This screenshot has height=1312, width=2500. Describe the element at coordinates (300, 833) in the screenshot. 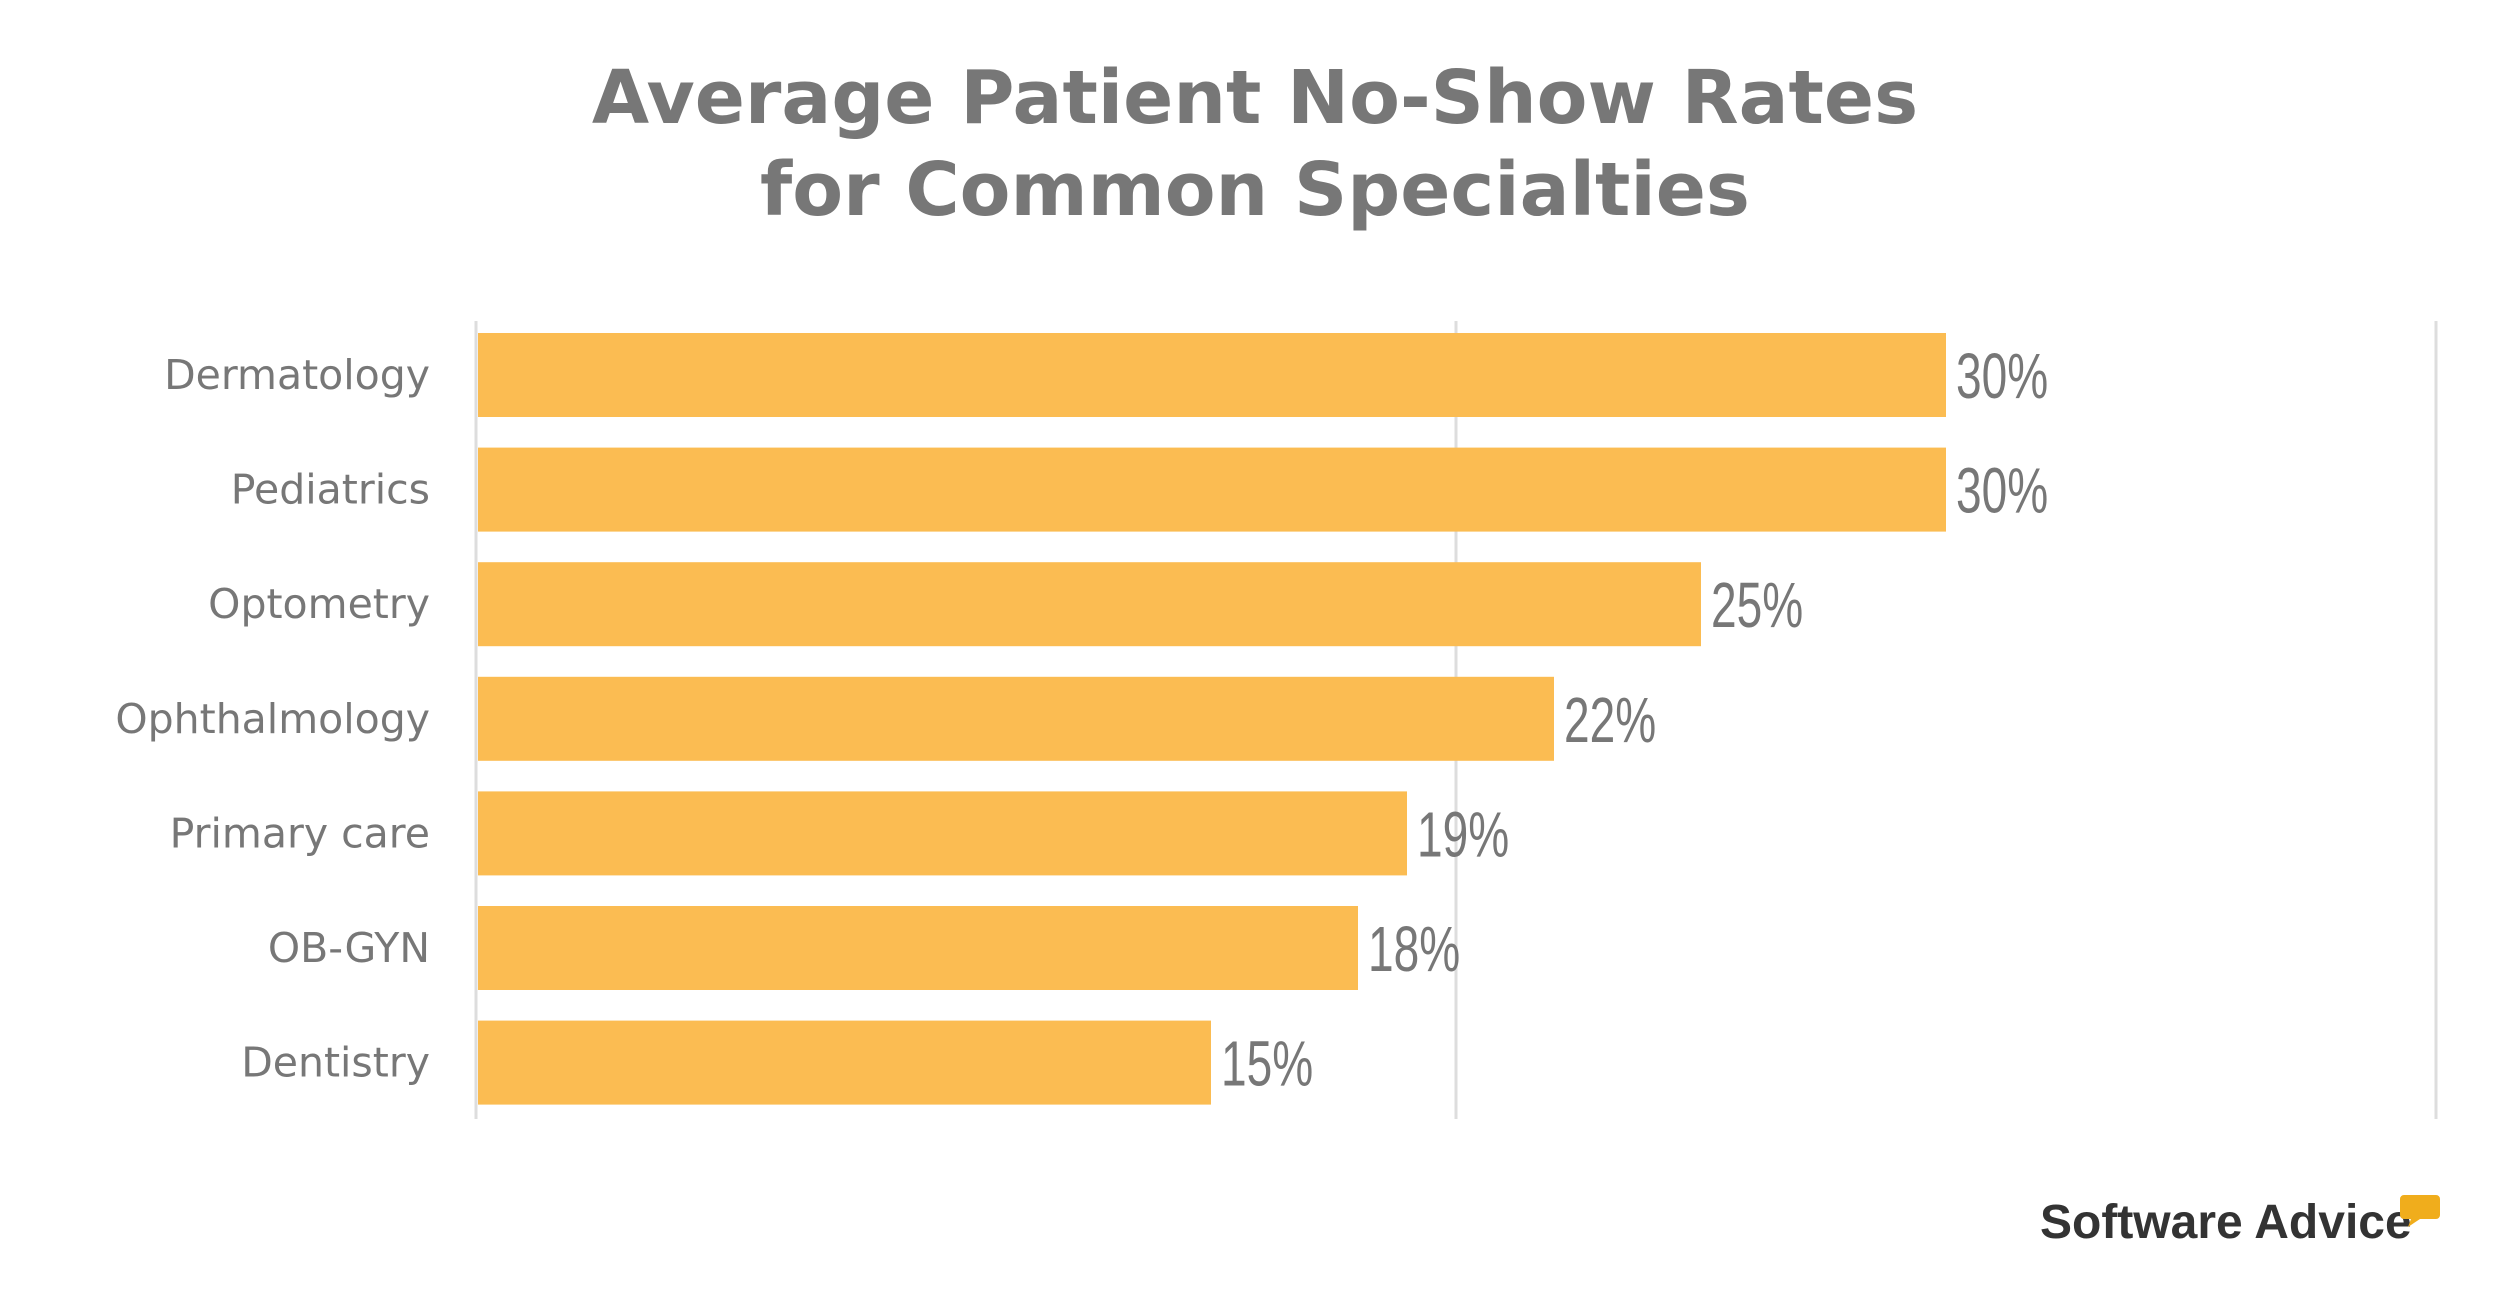

I see `category-label: Primary care` at that location.